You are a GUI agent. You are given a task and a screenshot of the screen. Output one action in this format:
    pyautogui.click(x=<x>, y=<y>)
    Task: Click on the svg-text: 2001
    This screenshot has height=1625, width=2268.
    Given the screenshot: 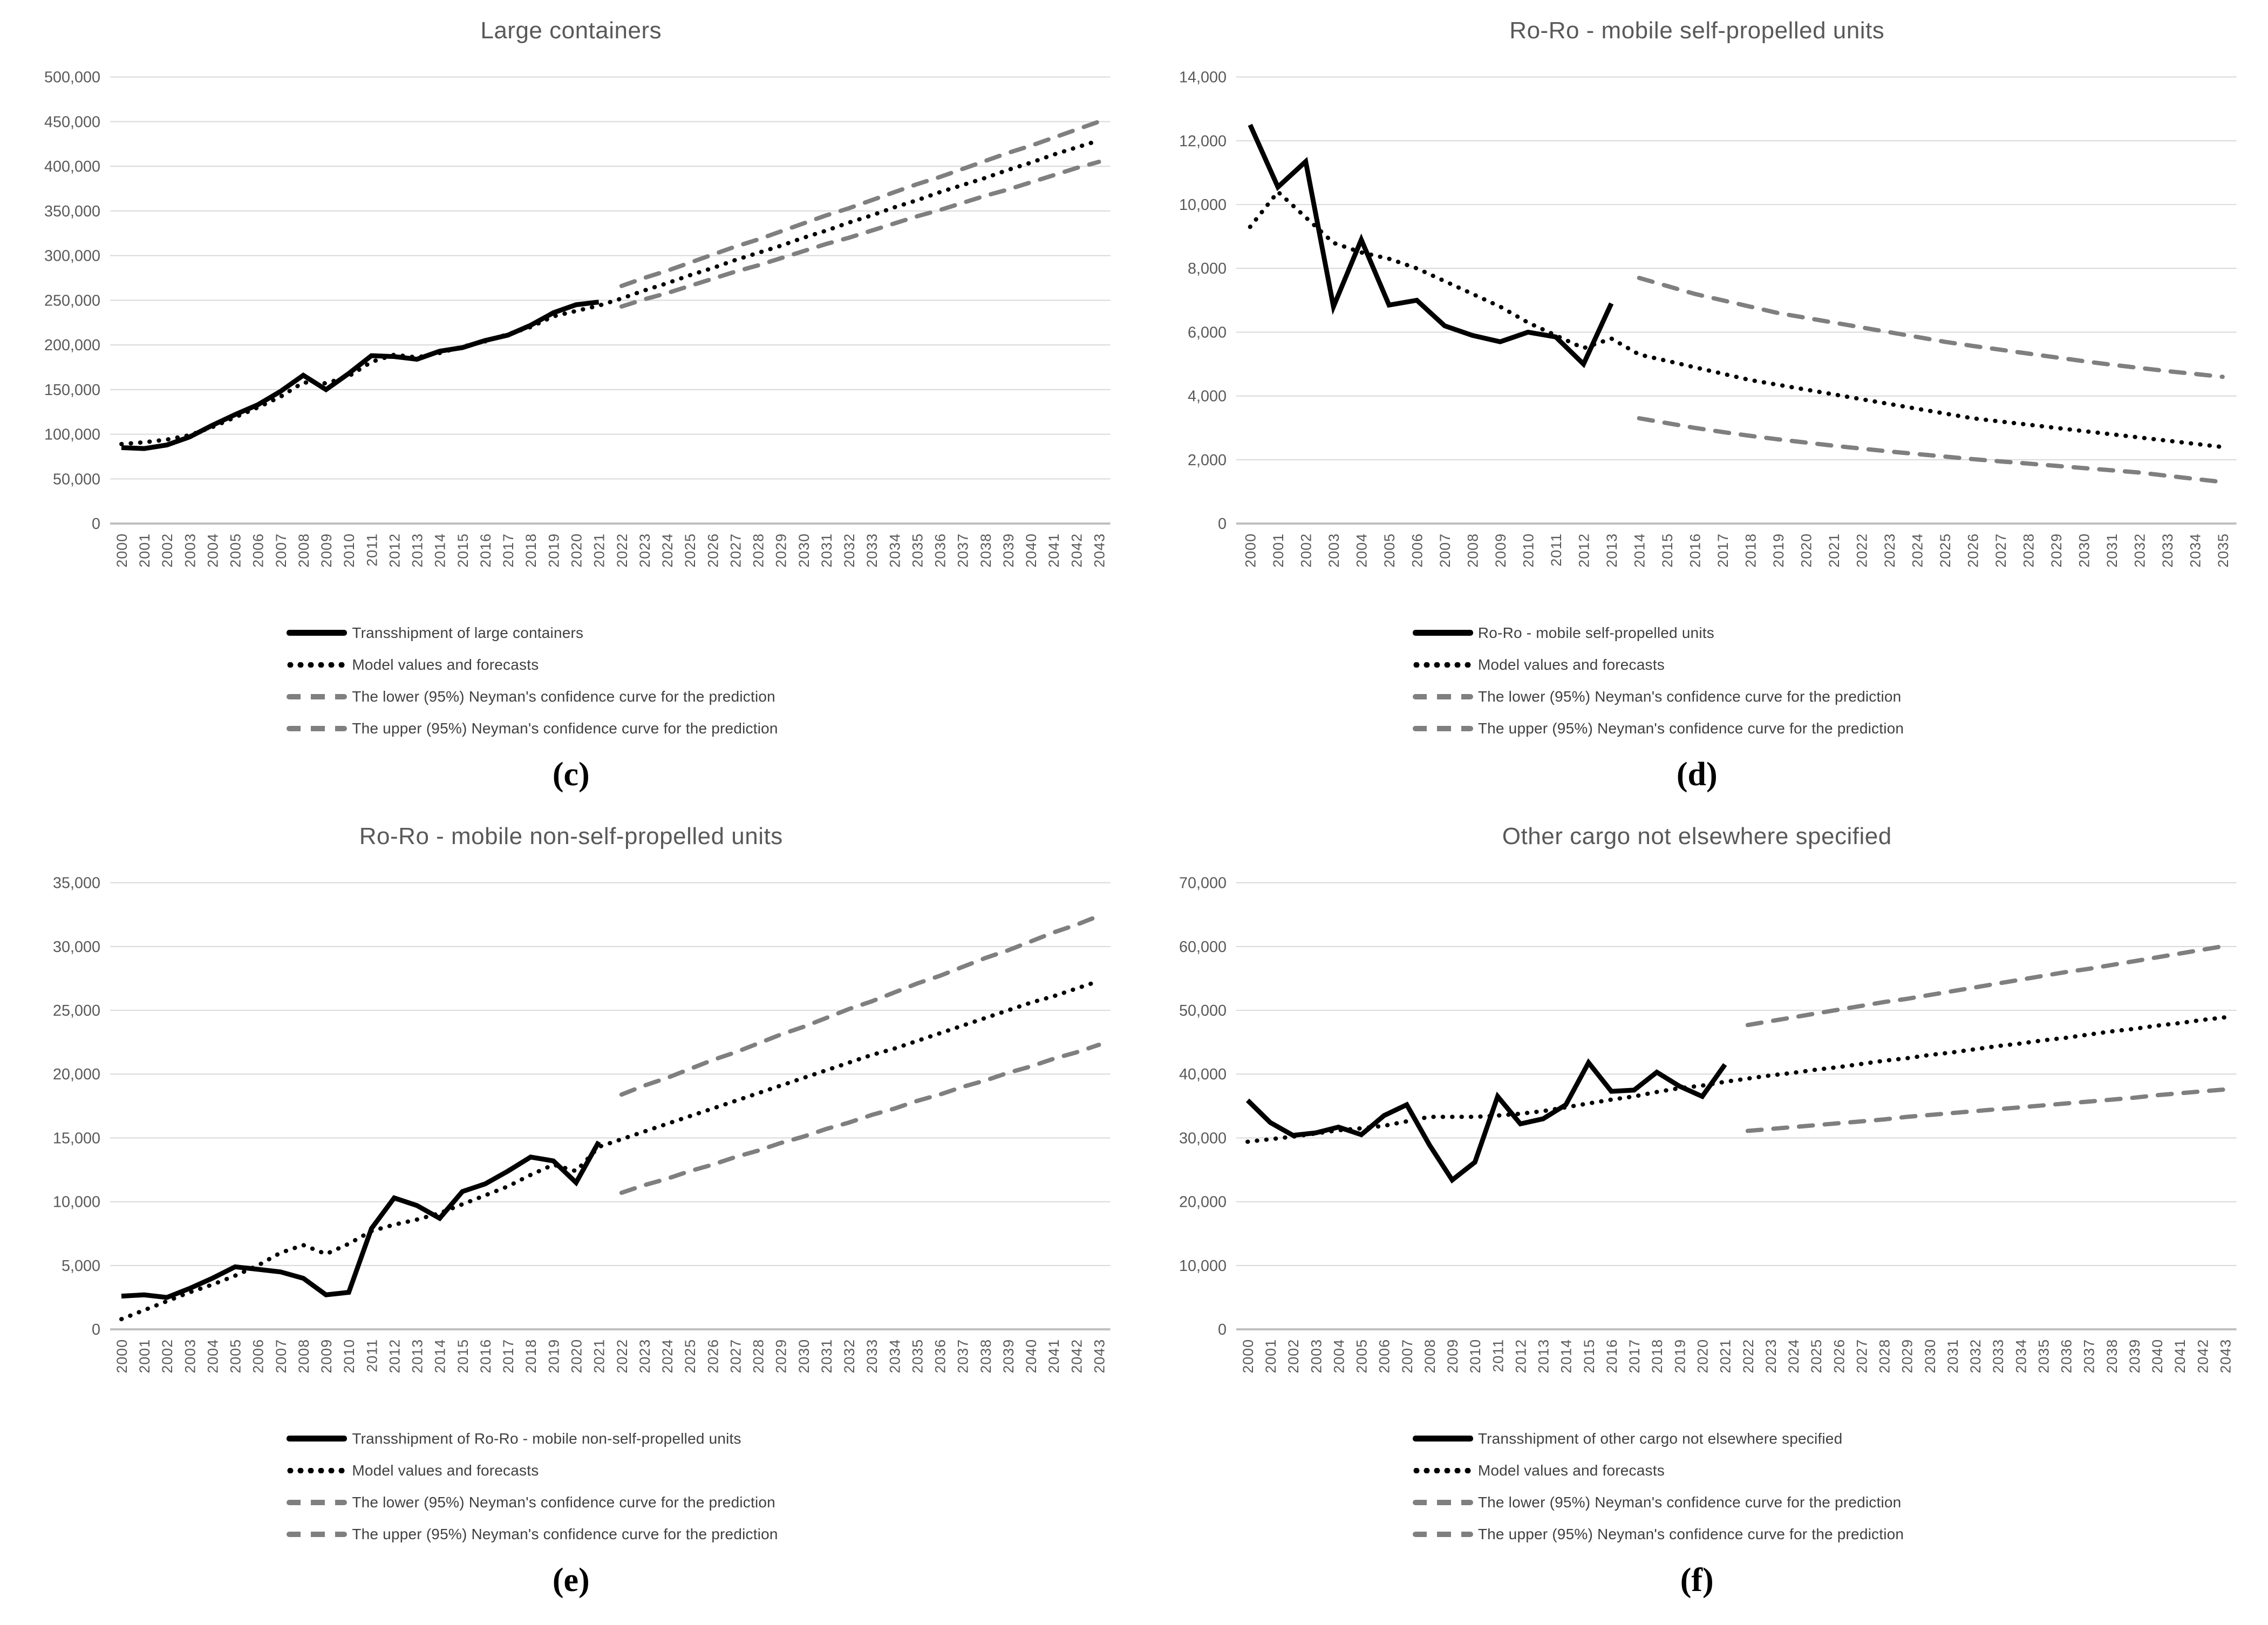 What is the action you would take?
    pyautogui.click(x=145, y=1356)
    